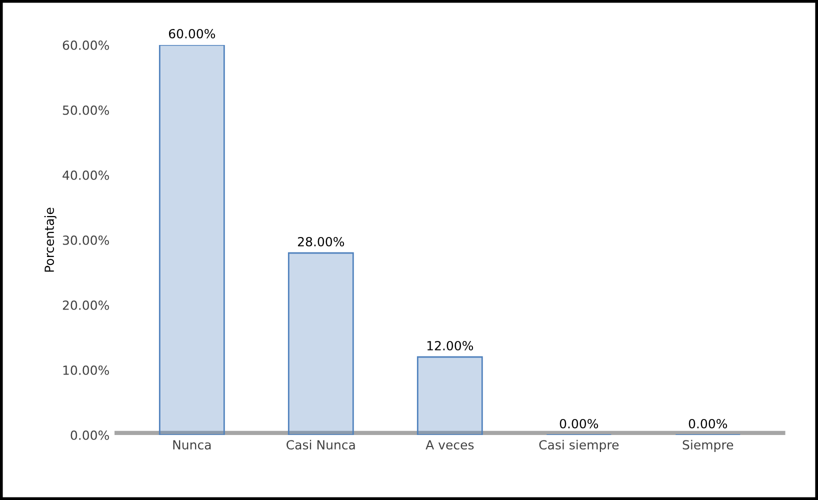  What do you see at coordinates (86, 370) in the screenshot?
I see `y-tick-label: 10.00%` at bounding box center [86, 370].